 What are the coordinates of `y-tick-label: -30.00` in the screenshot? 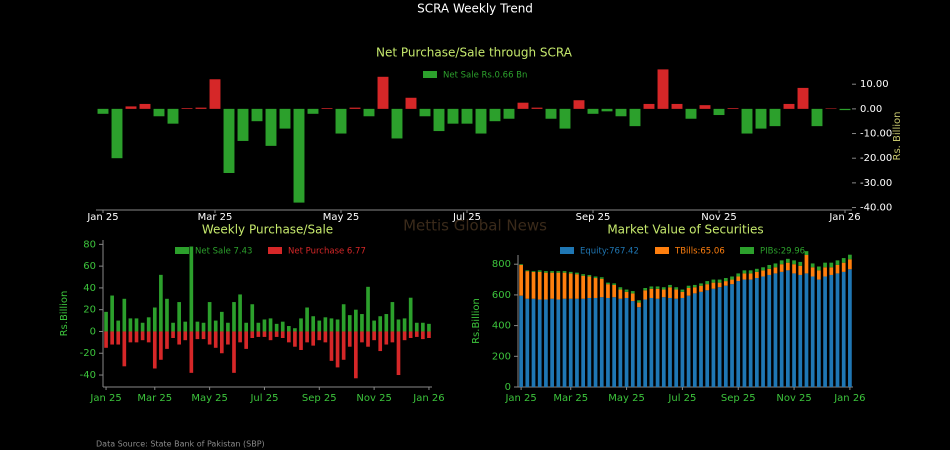 It's located at (876, 183).